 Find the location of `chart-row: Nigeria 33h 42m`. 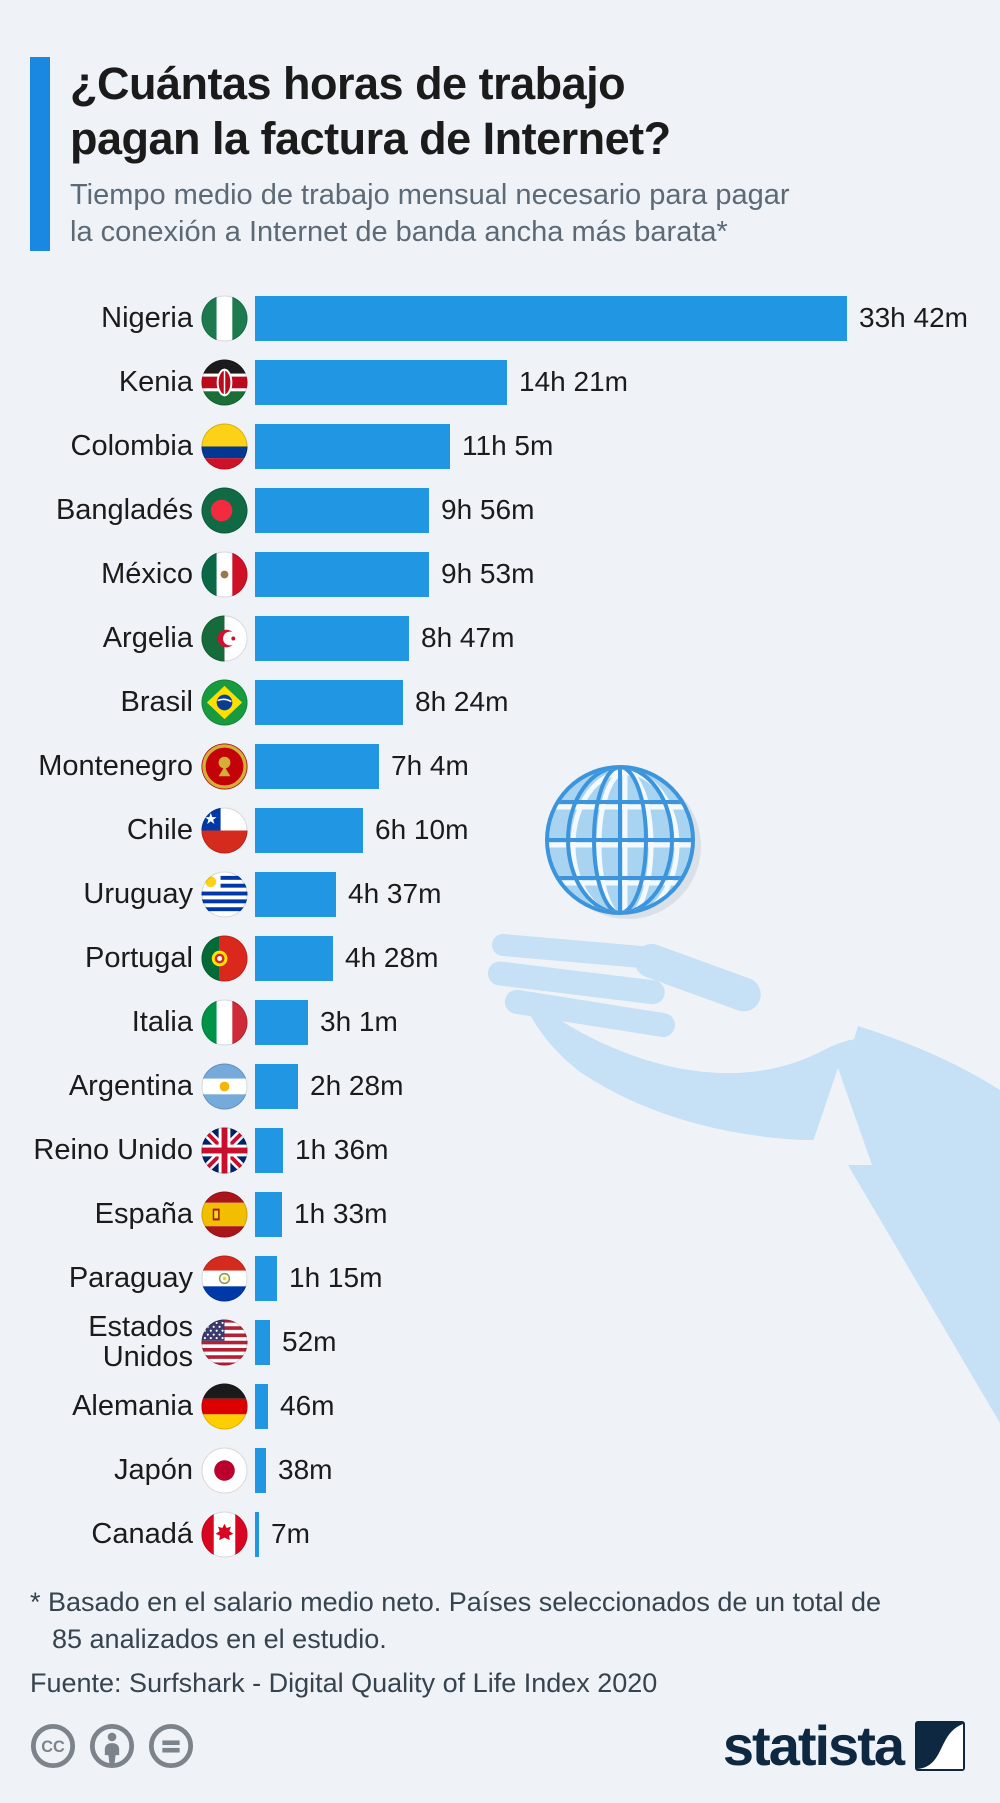

chart-row: Nigeria 33h 42m is located at coordinates (500, 318).